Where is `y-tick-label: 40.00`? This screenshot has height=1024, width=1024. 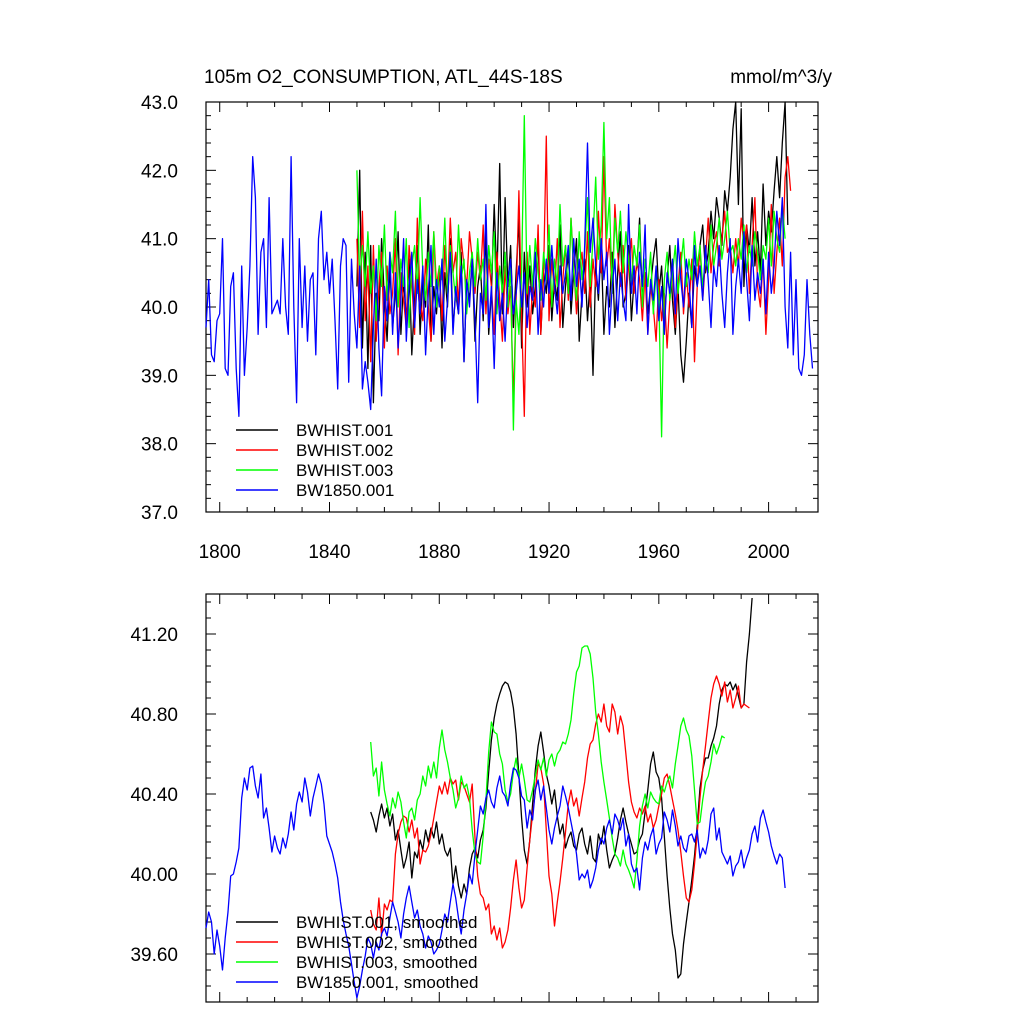
y-tick-label: 40.00 is located at coordinates (154, 875).